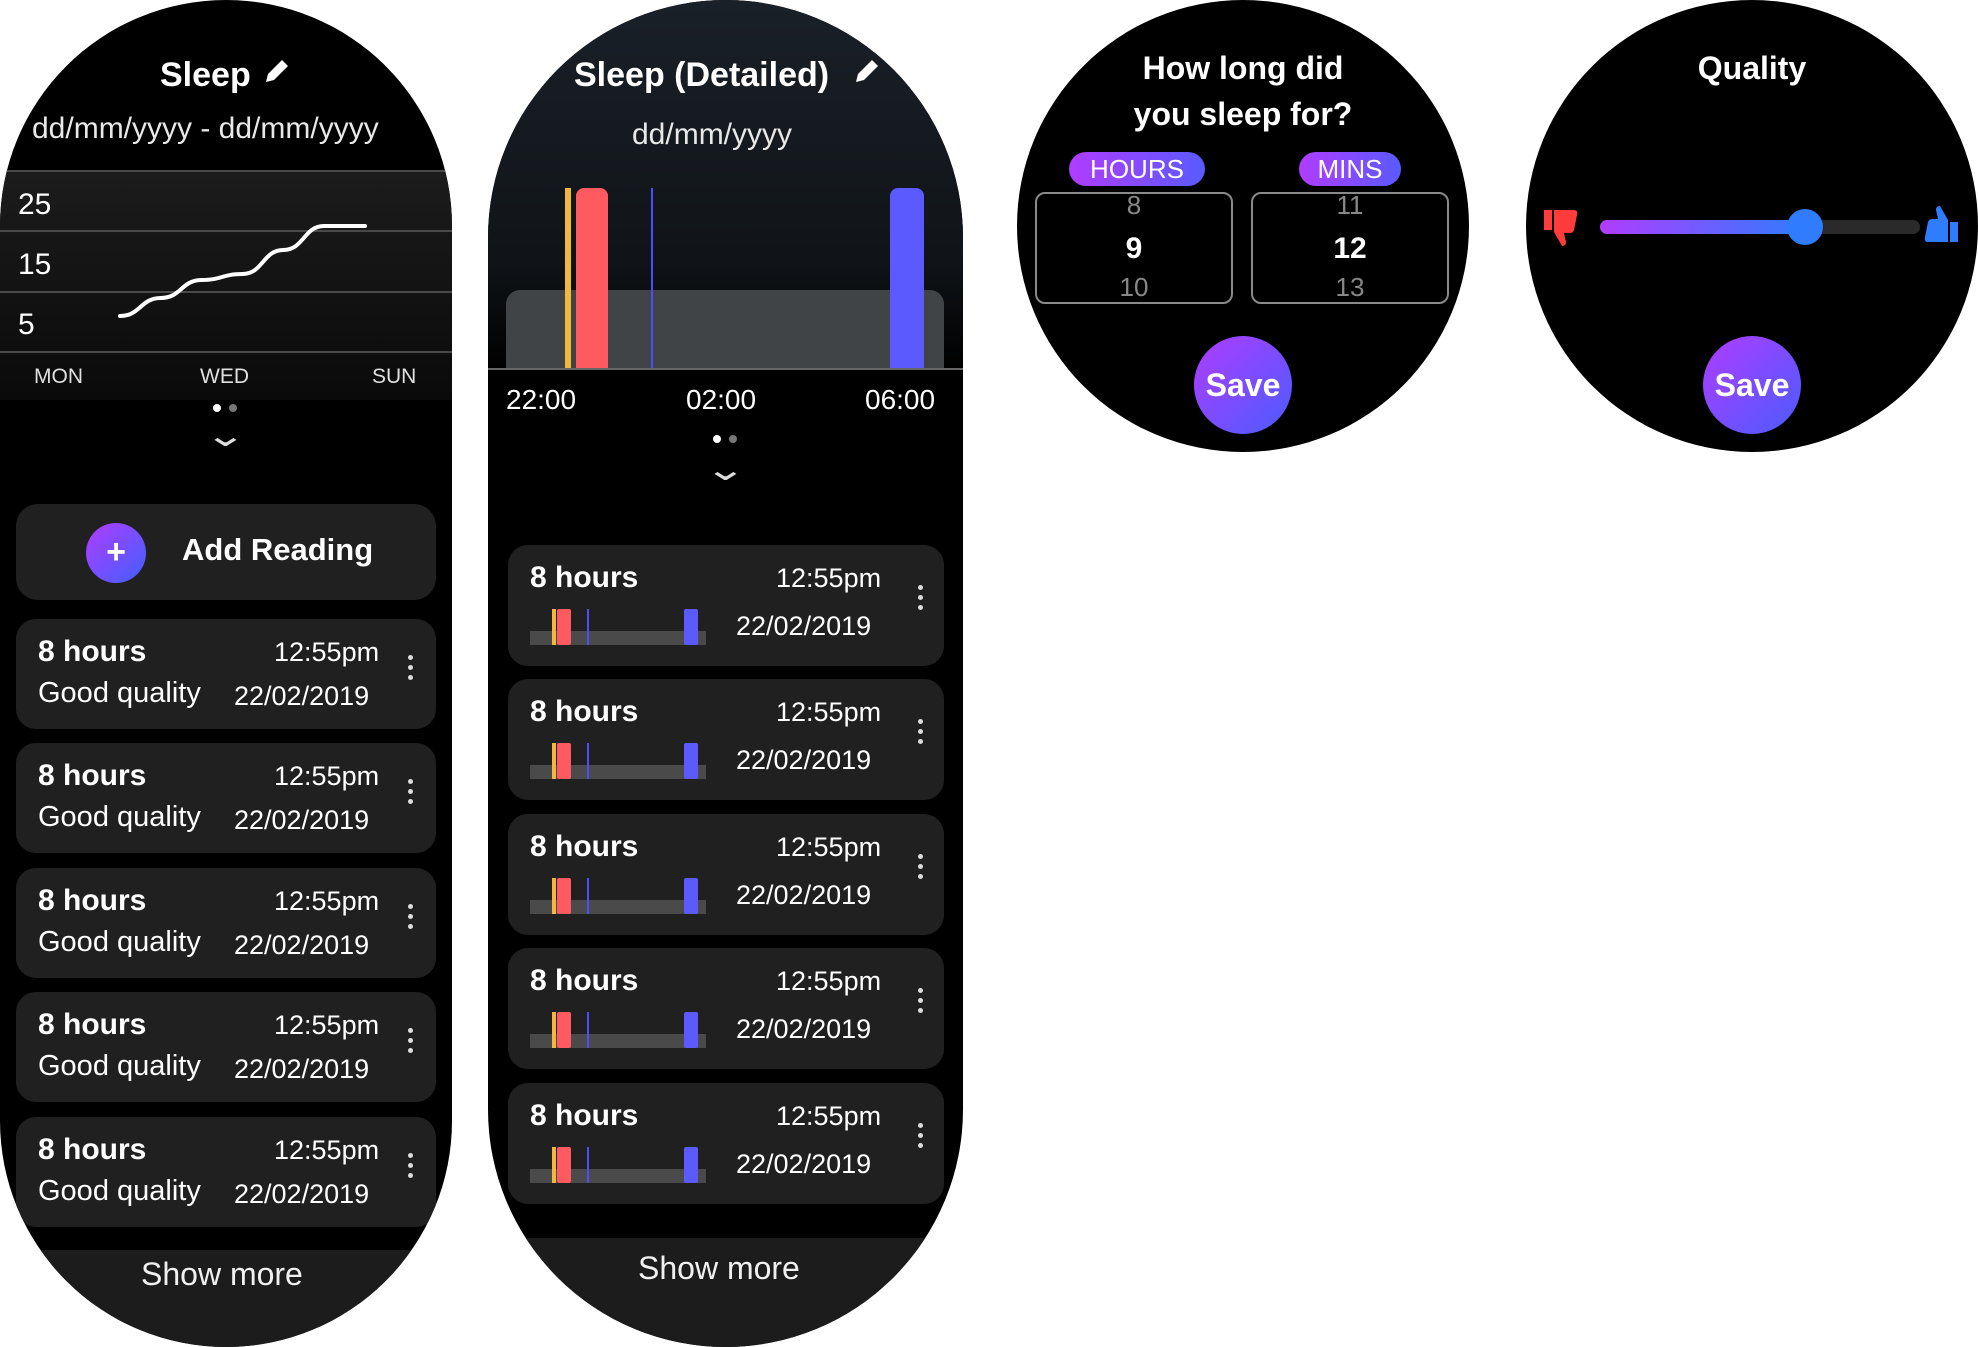 The image size is (1978, 1347). Describe the element at coordinates (1804, 227) in the screenshot. I see `quality-slider-thumb` at that location.